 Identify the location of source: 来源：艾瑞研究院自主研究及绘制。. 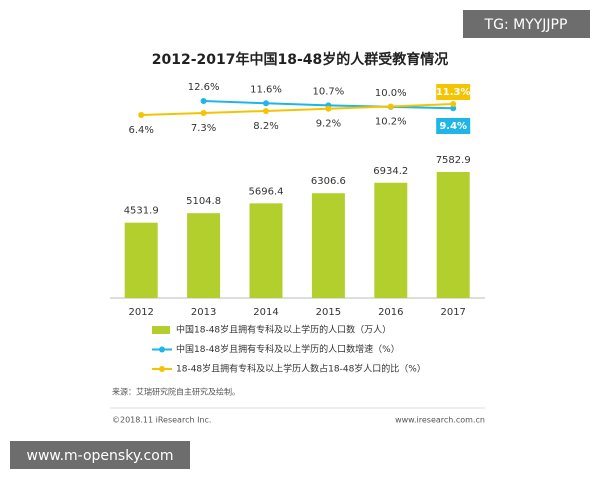
(176, 392).